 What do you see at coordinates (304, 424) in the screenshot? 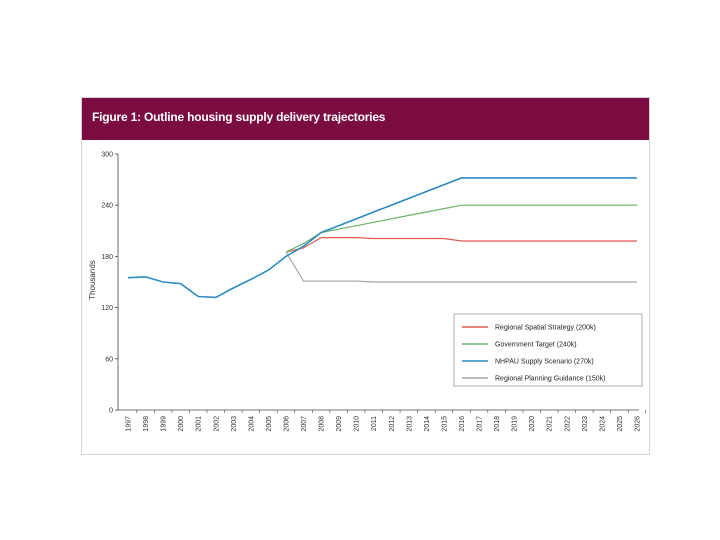
I see `x-tick-label: 2007` at bounding box center [304, 424].